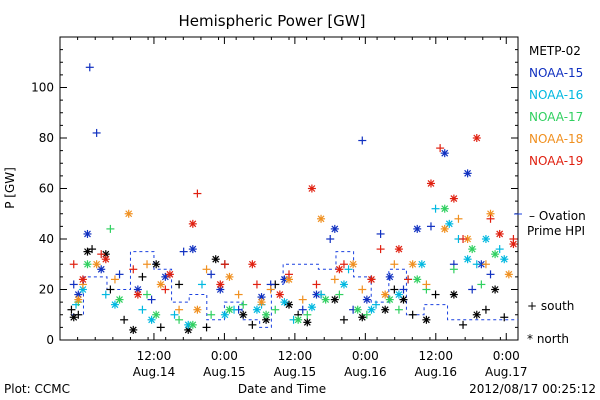 The image size is (600, 400). Describe the element at coordinates (50, 340) in the screenshot. I see `y-tick-label: 0` at that location.